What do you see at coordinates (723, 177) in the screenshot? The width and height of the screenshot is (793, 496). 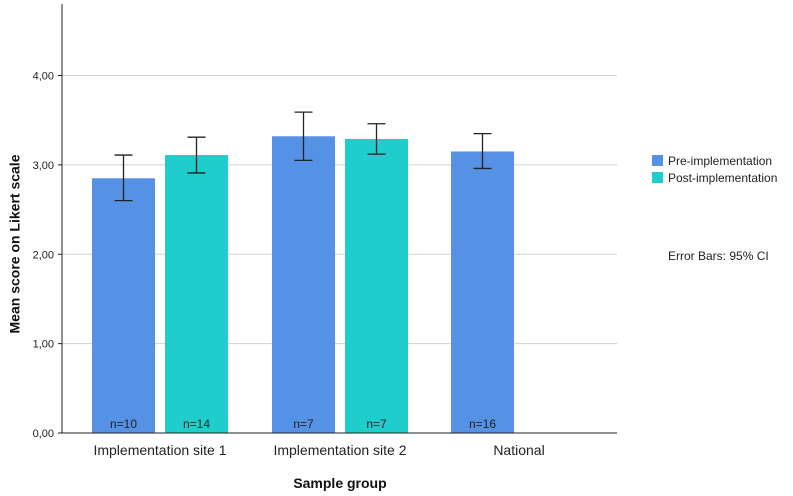 I see `legend-label-post: Post-implementation` at bounding box center [723, 177].